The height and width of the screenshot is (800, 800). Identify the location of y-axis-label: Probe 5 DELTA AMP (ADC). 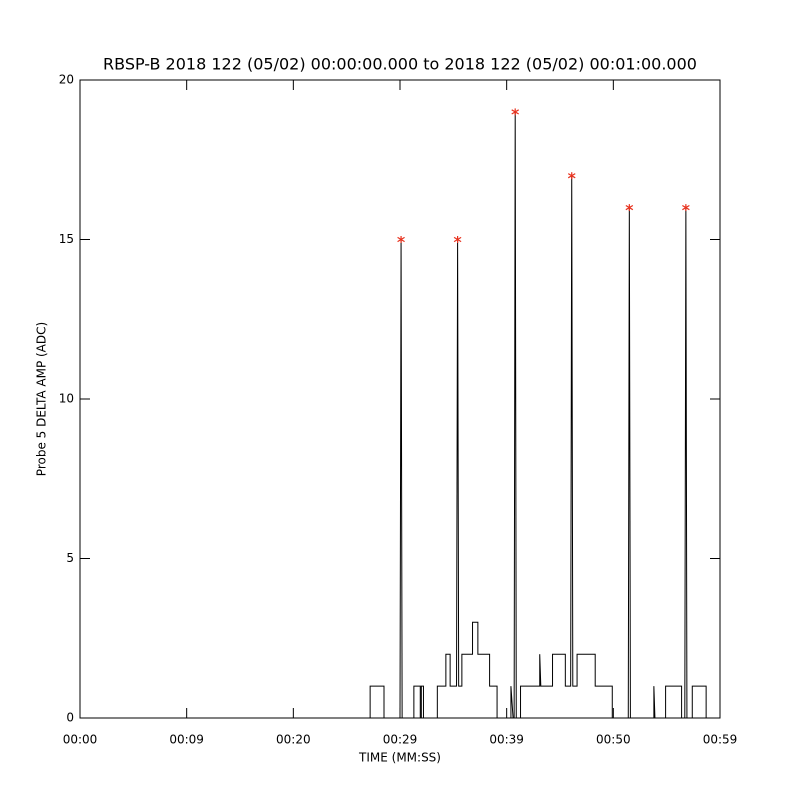
(42, 399).